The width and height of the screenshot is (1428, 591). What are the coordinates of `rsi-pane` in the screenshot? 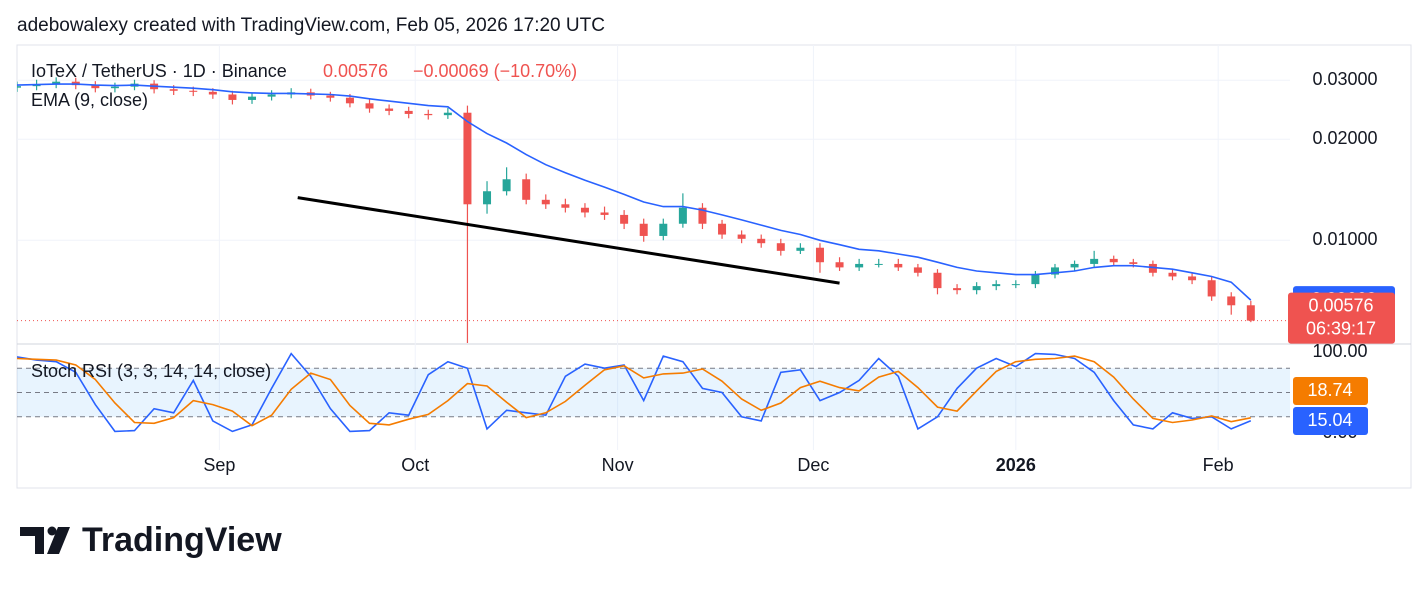 It's located at (653, 392).